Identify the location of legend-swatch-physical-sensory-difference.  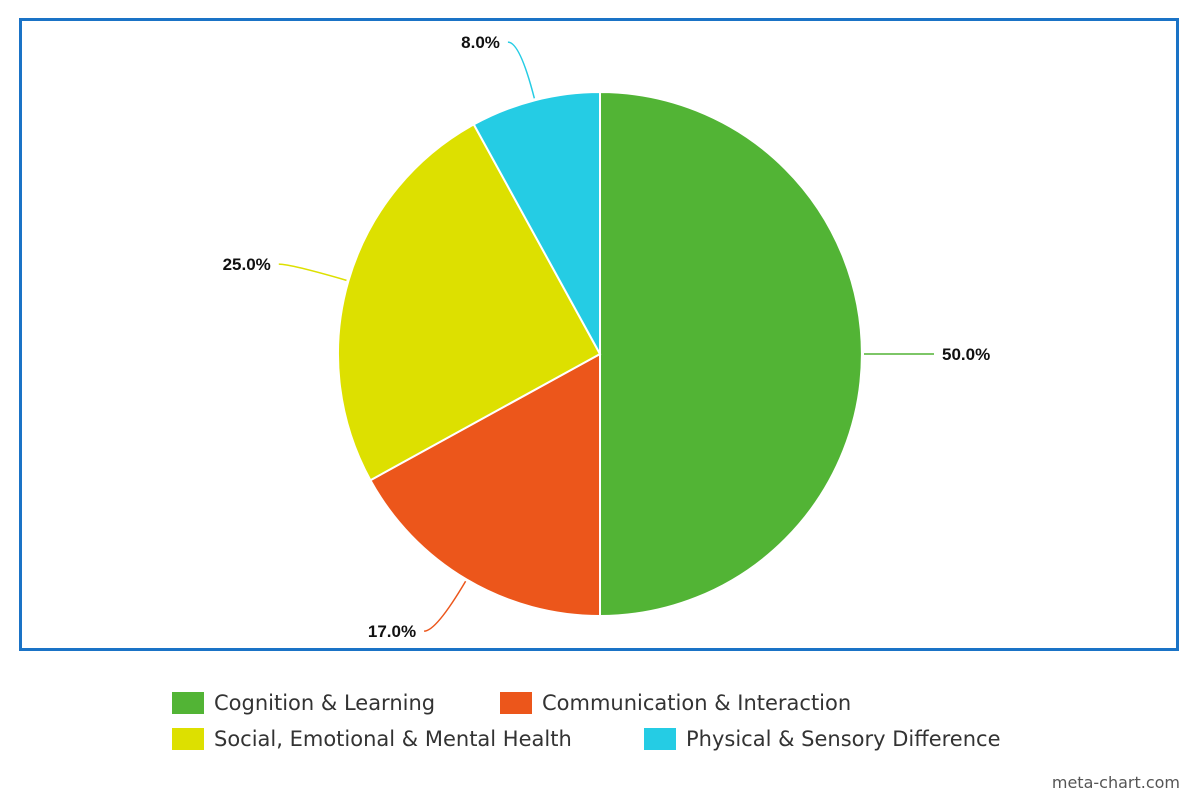
(660, 739).